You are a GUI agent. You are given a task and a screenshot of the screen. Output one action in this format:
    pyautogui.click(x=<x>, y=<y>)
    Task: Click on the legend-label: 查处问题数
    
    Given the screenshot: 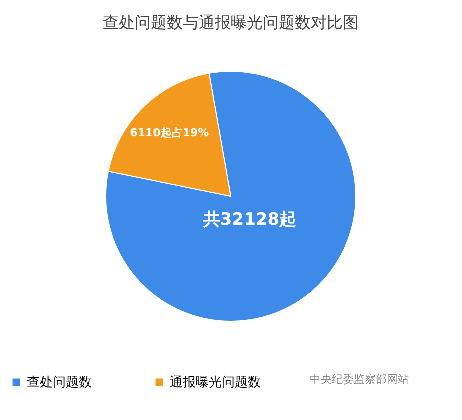 What is the action you would take?
    pyautogui.click(x=59, y=383)
    